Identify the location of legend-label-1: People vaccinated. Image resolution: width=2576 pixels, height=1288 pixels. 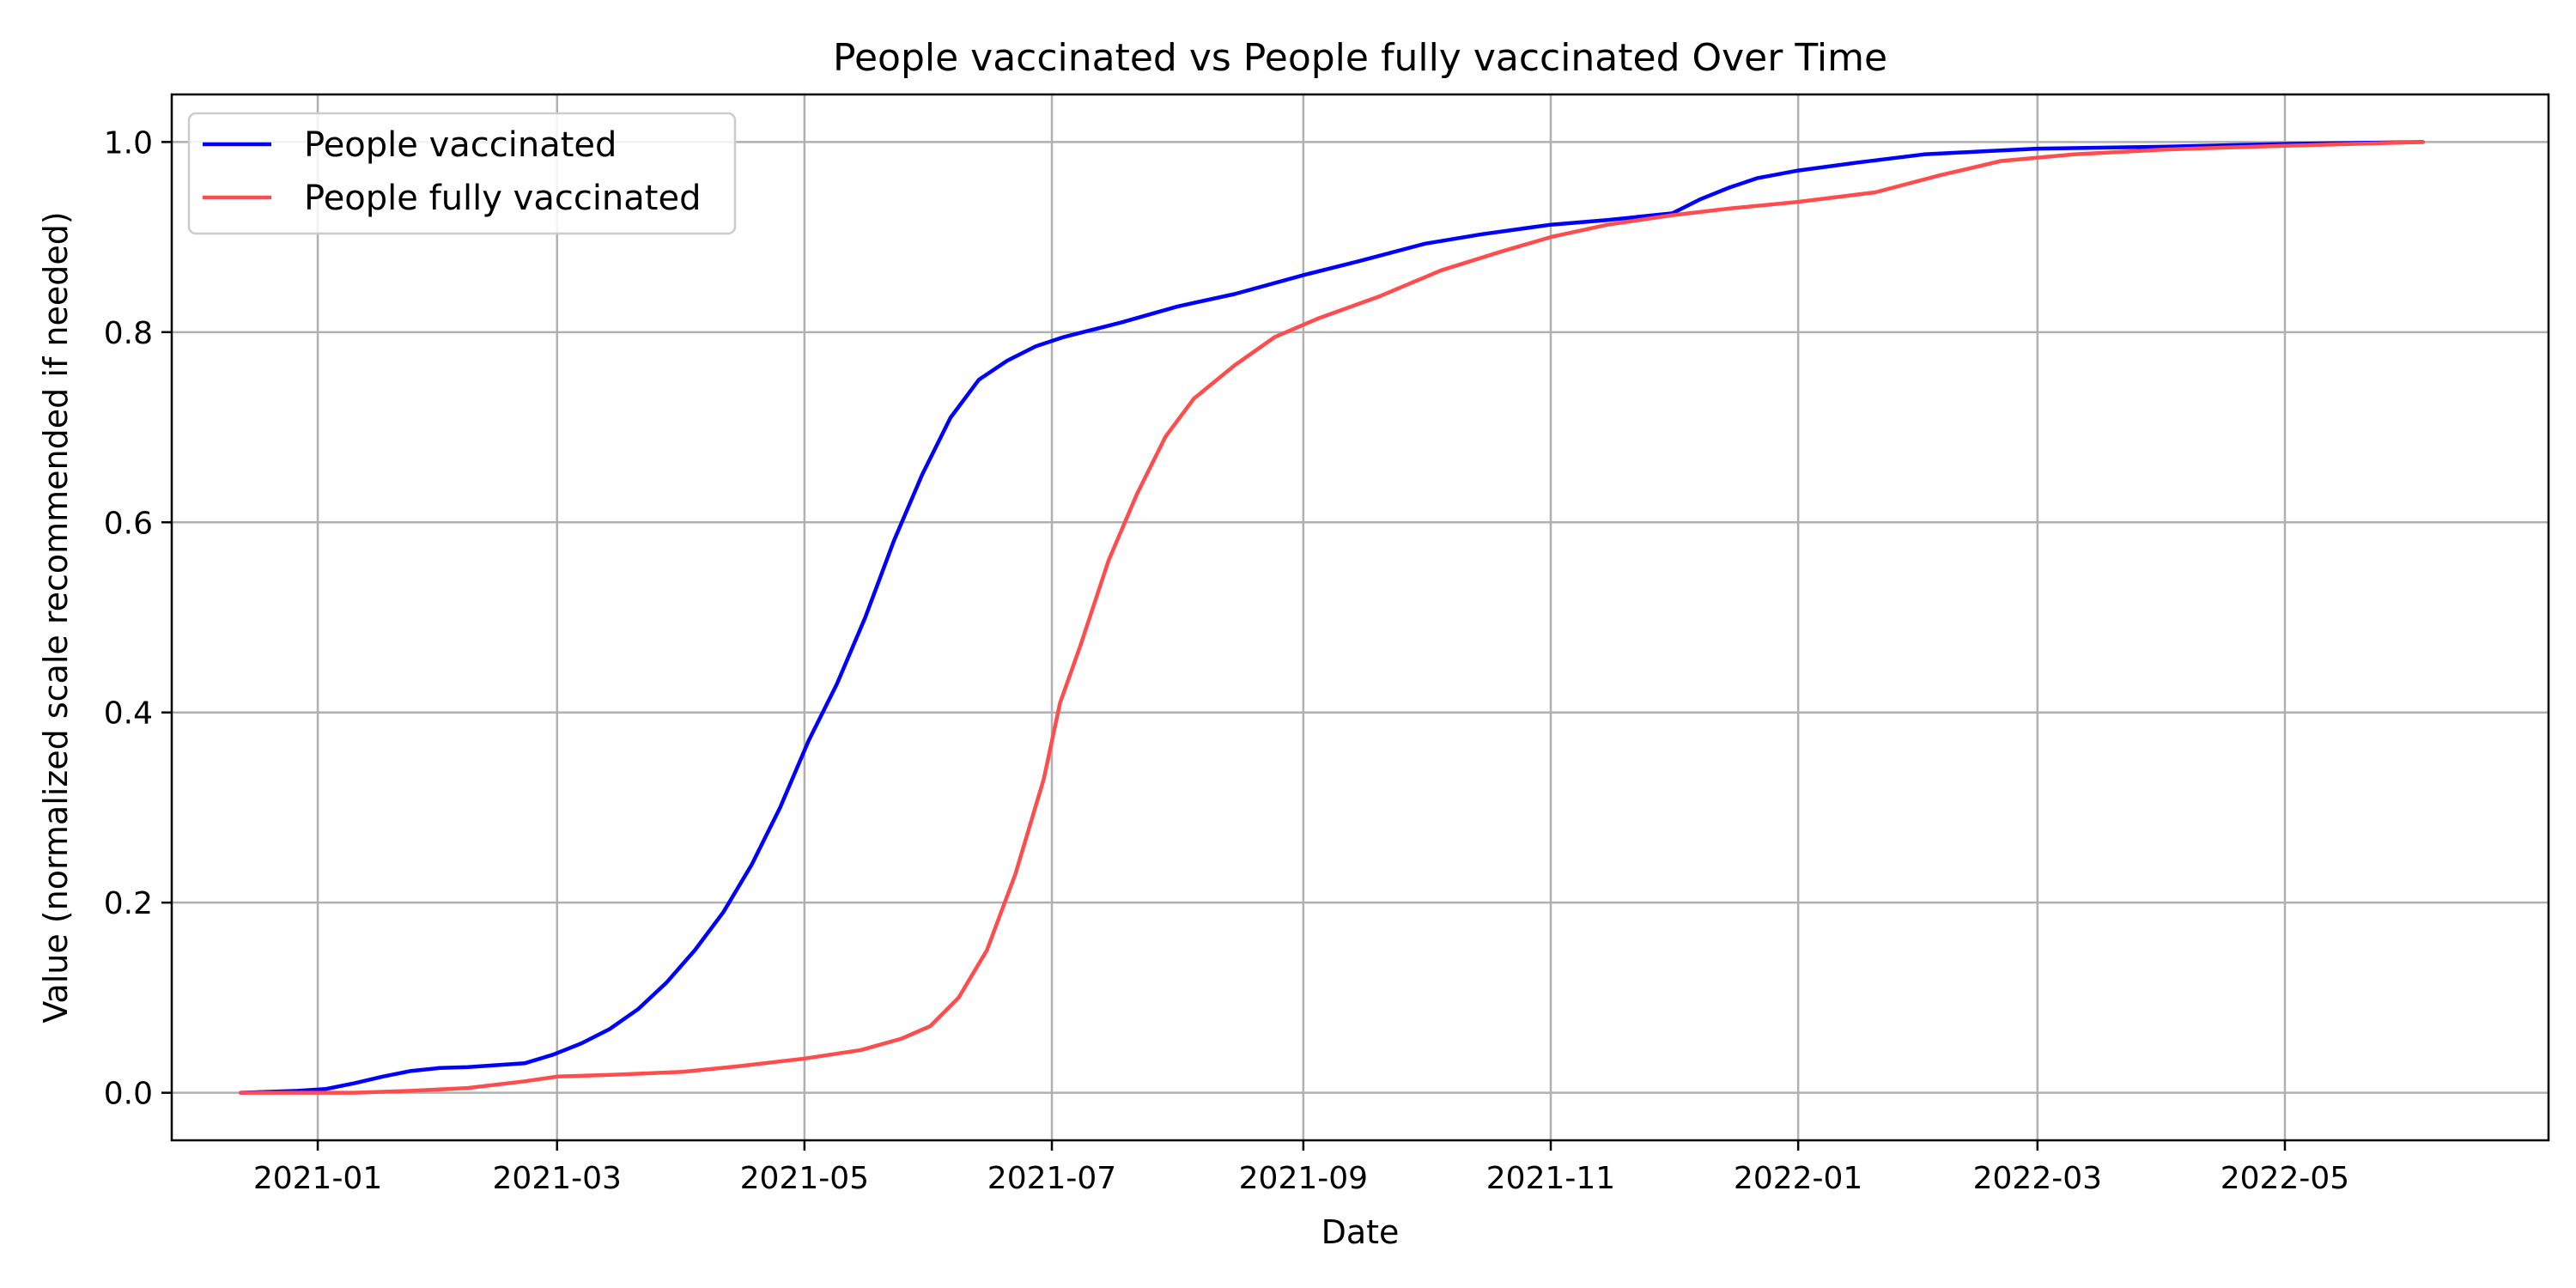
(461, 145).